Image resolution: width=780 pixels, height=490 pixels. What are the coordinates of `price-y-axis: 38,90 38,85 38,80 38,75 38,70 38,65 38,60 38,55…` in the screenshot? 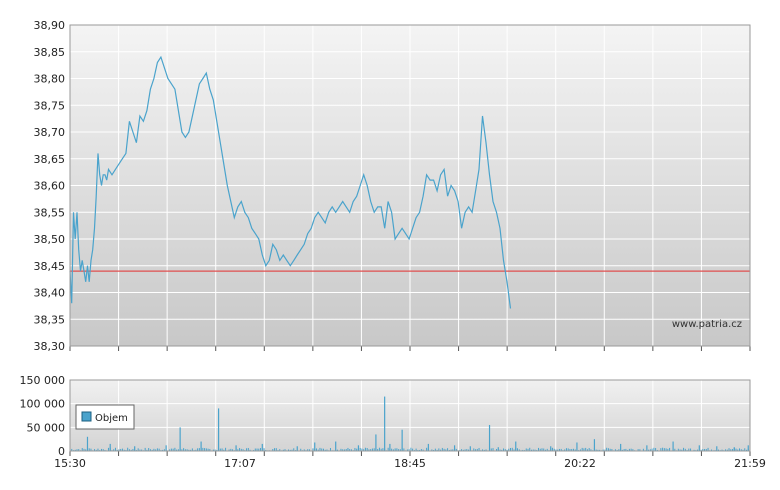 It's located at (50, 186).